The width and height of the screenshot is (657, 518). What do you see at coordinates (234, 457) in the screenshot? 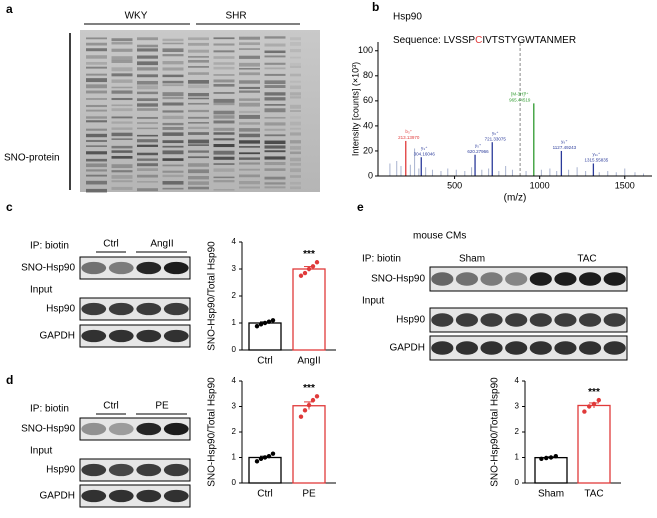
I see `y-tick-label: 1` at bounding box center [234, 457].